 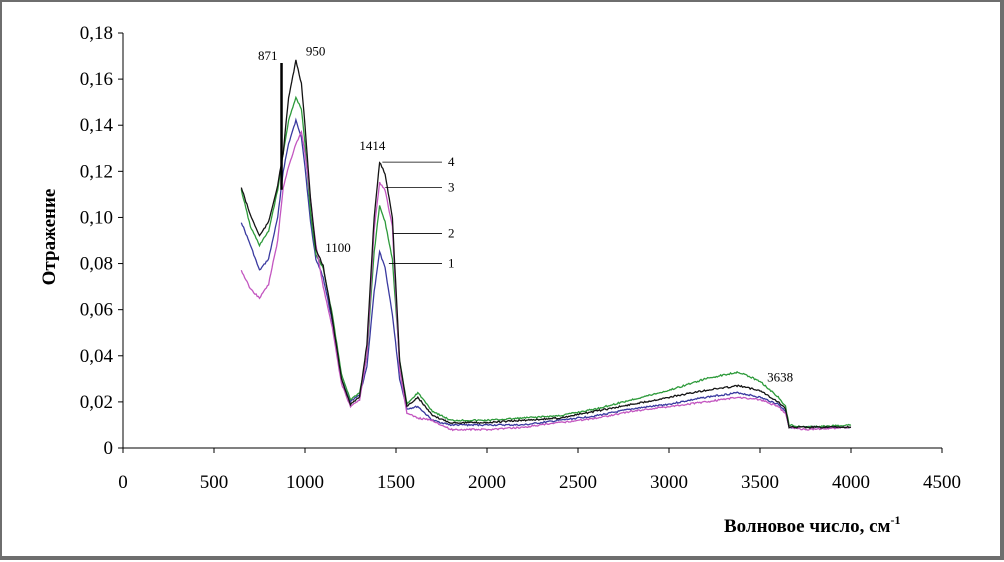 What do you see at coordinates (97, 356) in the screenshot?
I see `y-tick-label: 0,04` at bounding box center [97, 356].